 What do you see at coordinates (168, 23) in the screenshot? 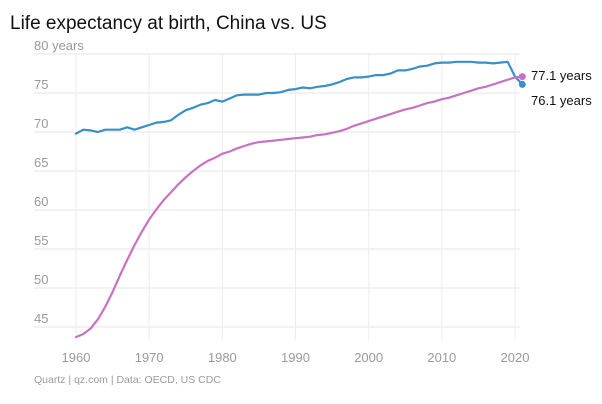
I see `chart-title: Life expectancy at birth, China vs. US` at bounding box center [168, 23].